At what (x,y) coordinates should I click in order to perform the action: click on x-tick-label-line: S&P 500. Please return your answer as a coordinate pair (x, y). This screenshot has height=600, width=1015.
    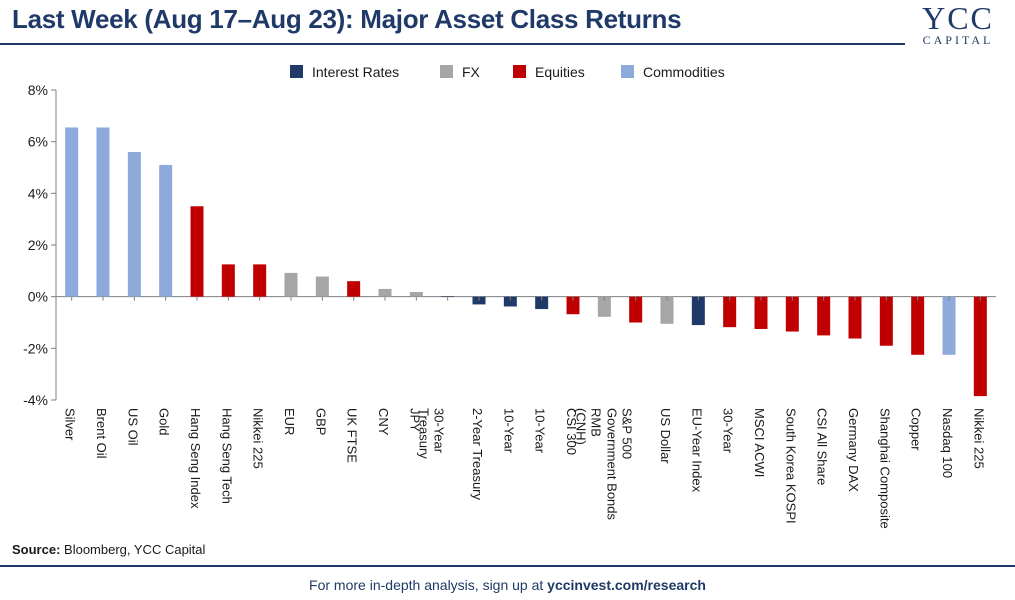
    Looking at the image, I should click on (627, 433).